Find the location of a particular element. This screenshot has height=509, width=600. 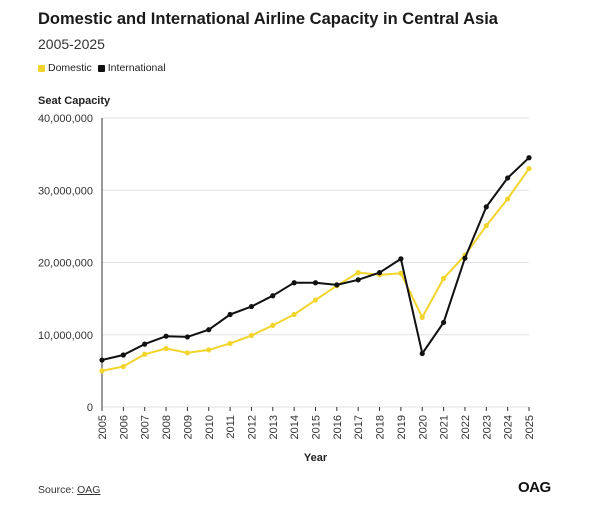

x-tick-label: 2007 is located at coordinates (146, 427).